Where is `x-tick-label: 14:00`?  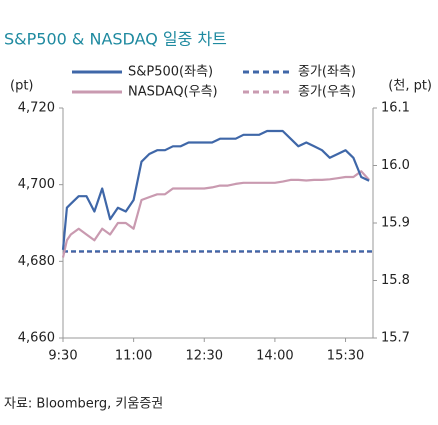
x-tick-label: 14:00 is located at coordinates (274, 356).